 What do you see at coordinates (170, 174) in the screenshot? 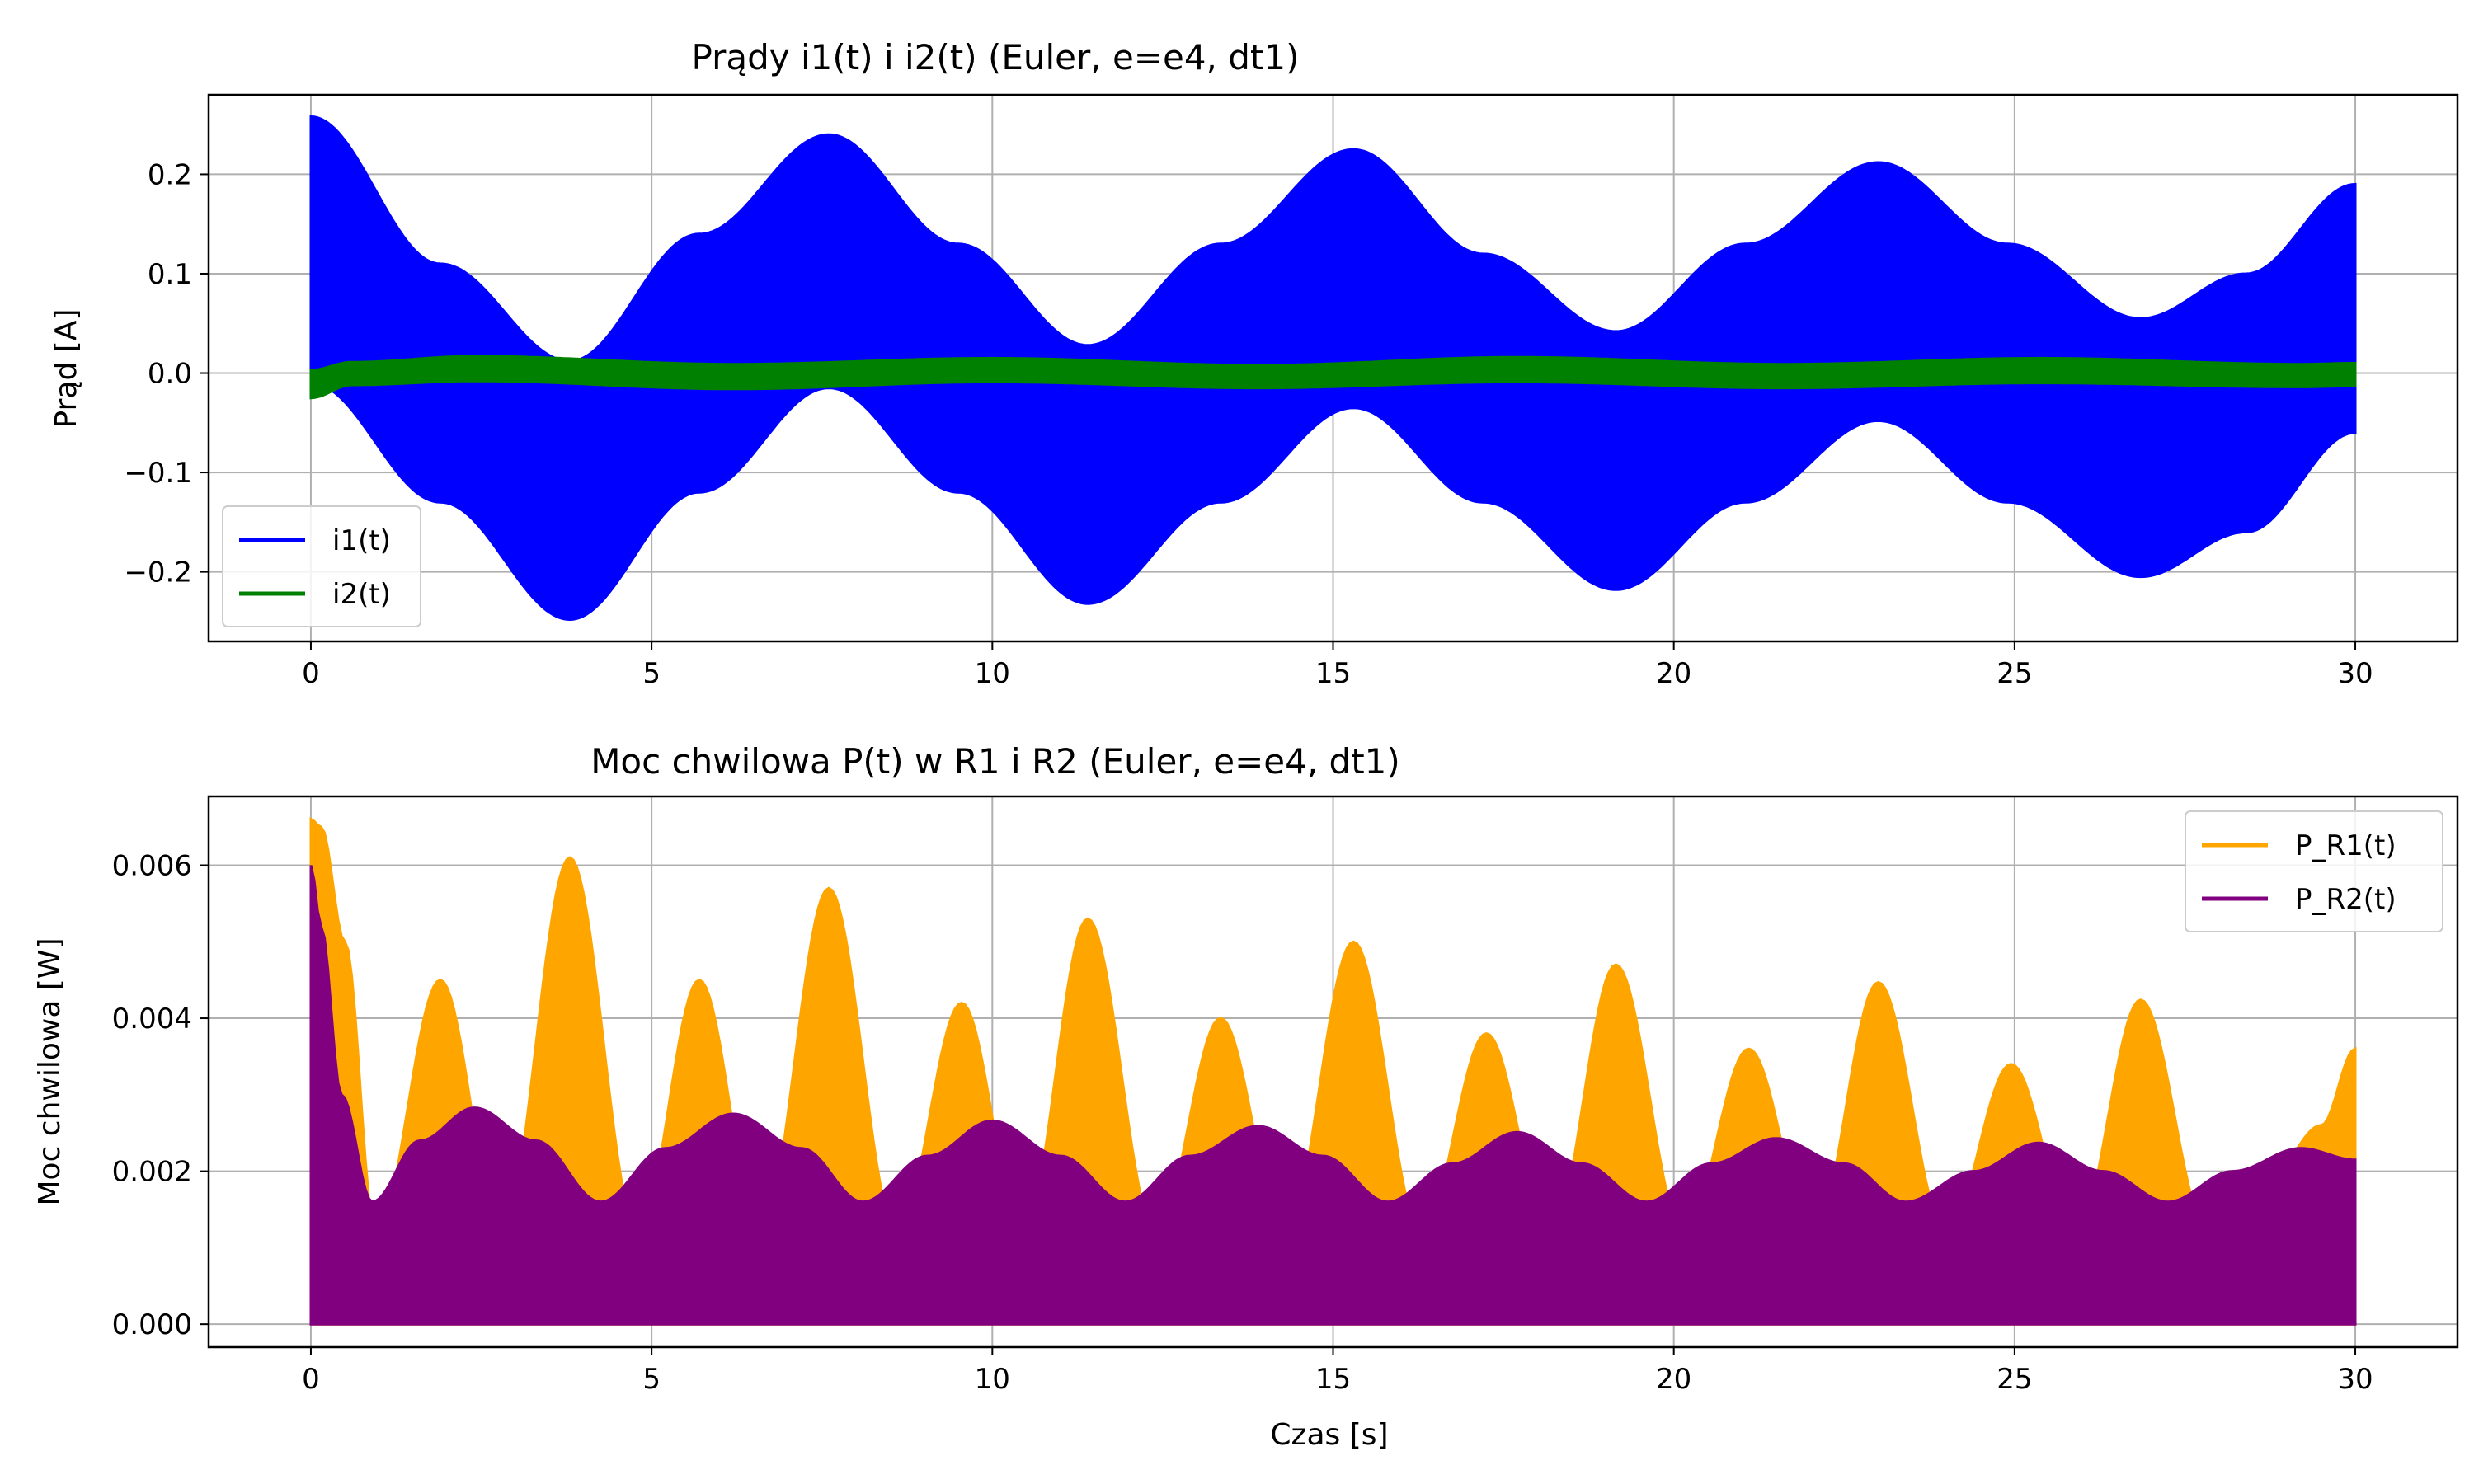
I see `y-tick-label: 0.2` at bounding box center [170, 174].